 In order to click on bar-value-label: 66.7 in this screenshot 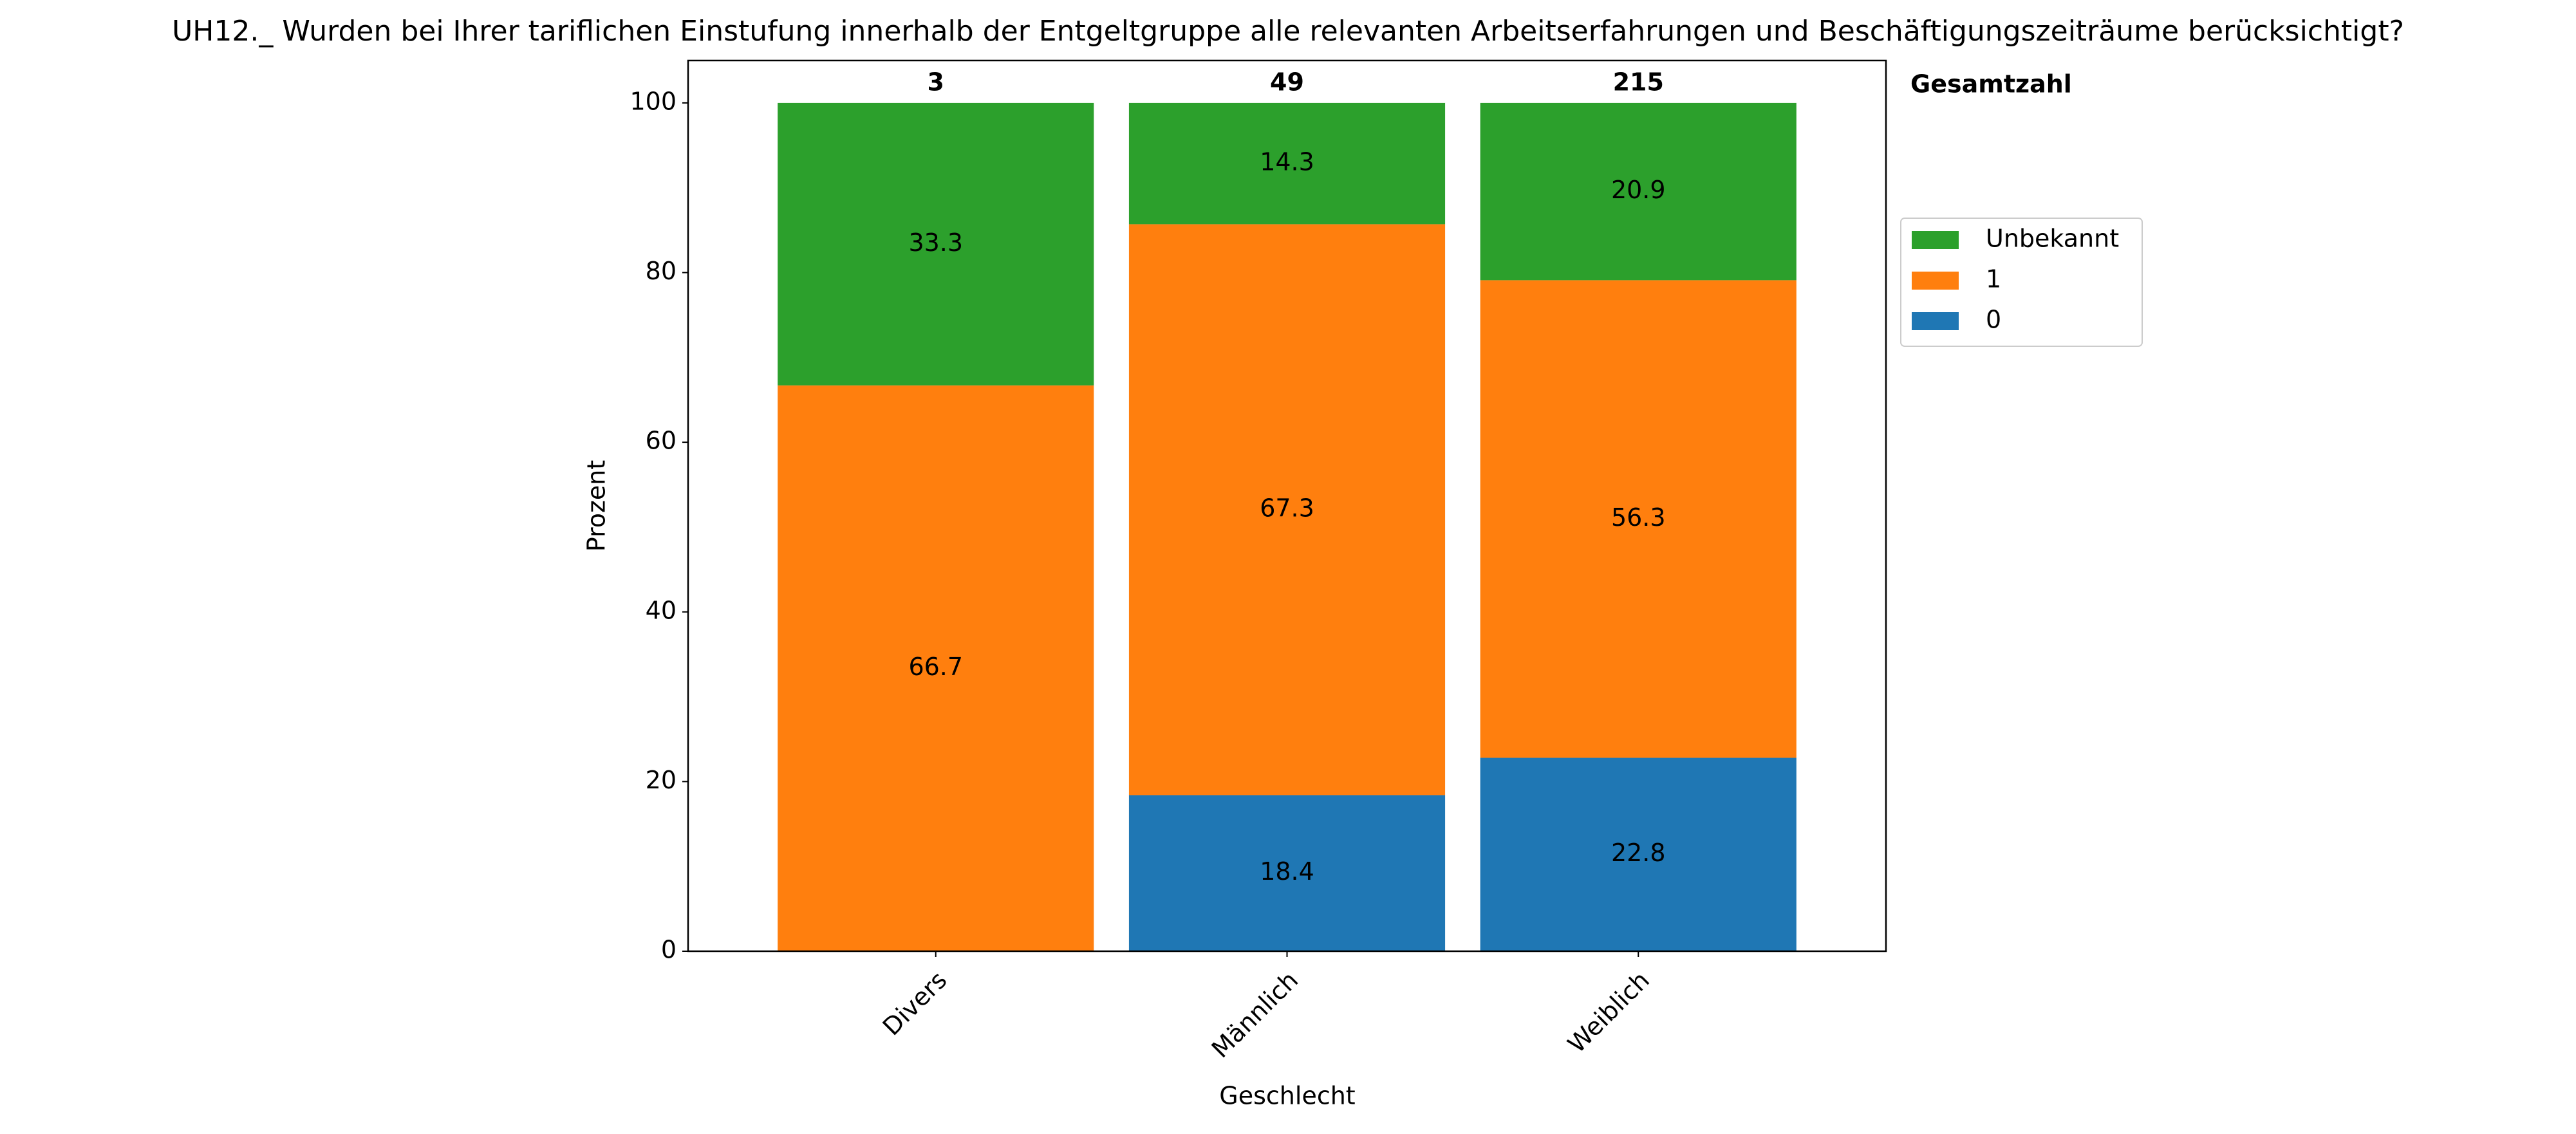, I will do `click(936, 667)`.